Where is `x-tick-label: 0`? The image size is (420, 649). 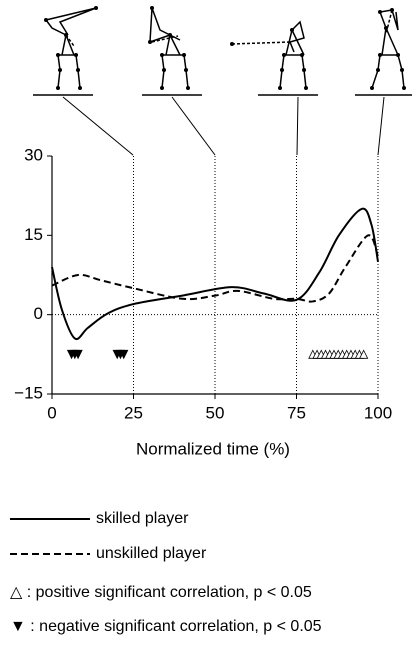 x-tick-label: 0 is located at coordinates (51, 412).